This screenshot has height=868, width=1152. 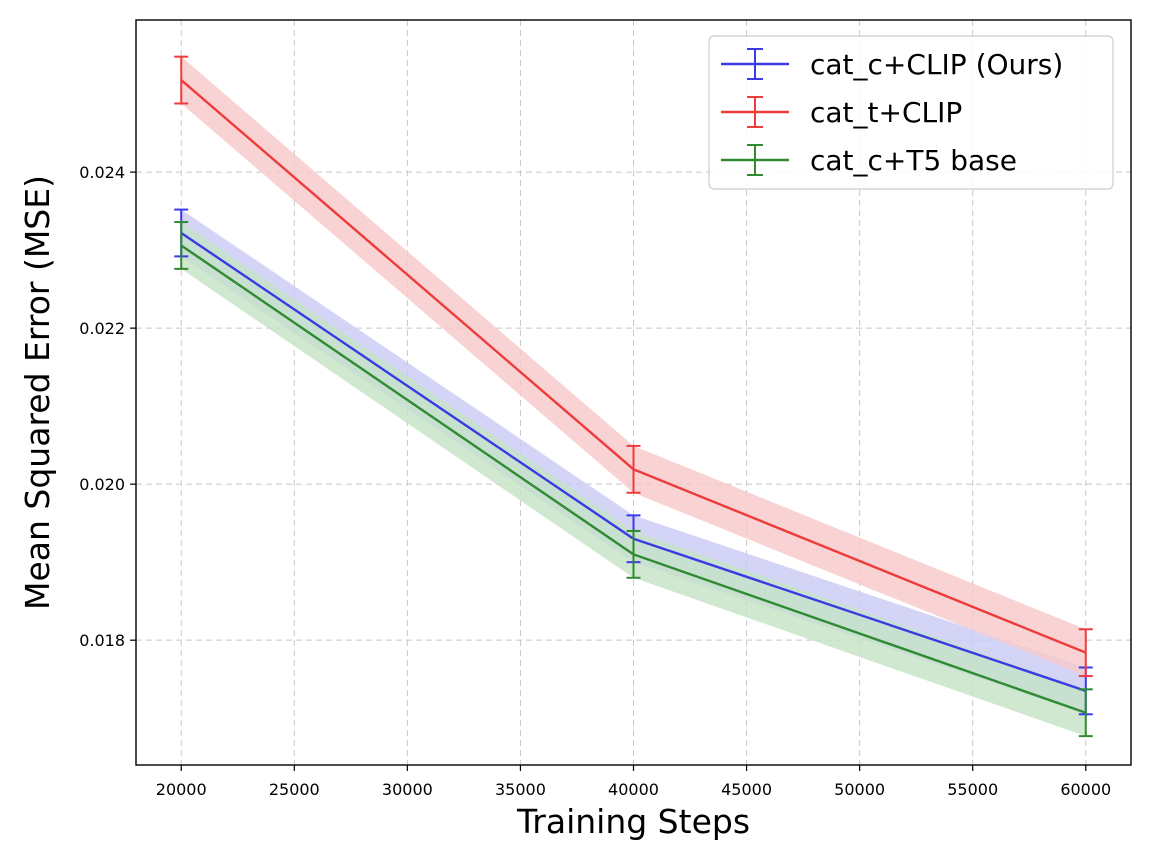 I want to click on x-tick-label: 55000, so click(x=972, y=789).